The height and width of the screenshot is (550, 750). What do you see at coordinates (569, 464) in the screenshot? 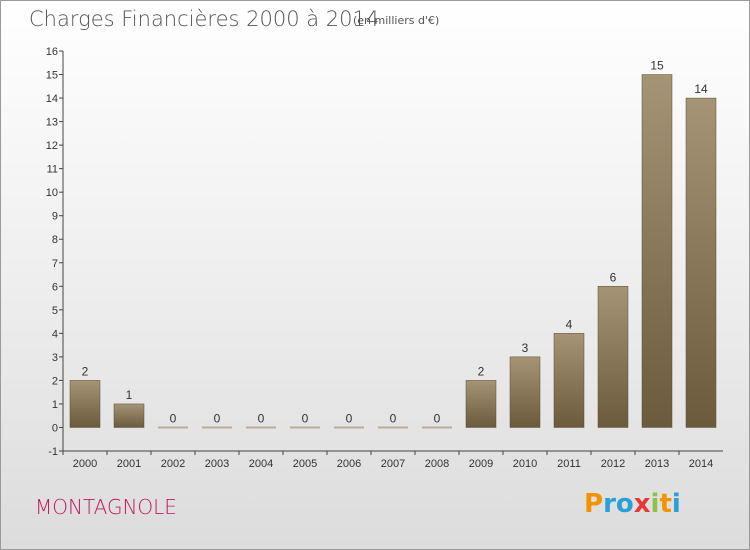
I see `x-tick-label: 2011` at bounding box center [569, 464].